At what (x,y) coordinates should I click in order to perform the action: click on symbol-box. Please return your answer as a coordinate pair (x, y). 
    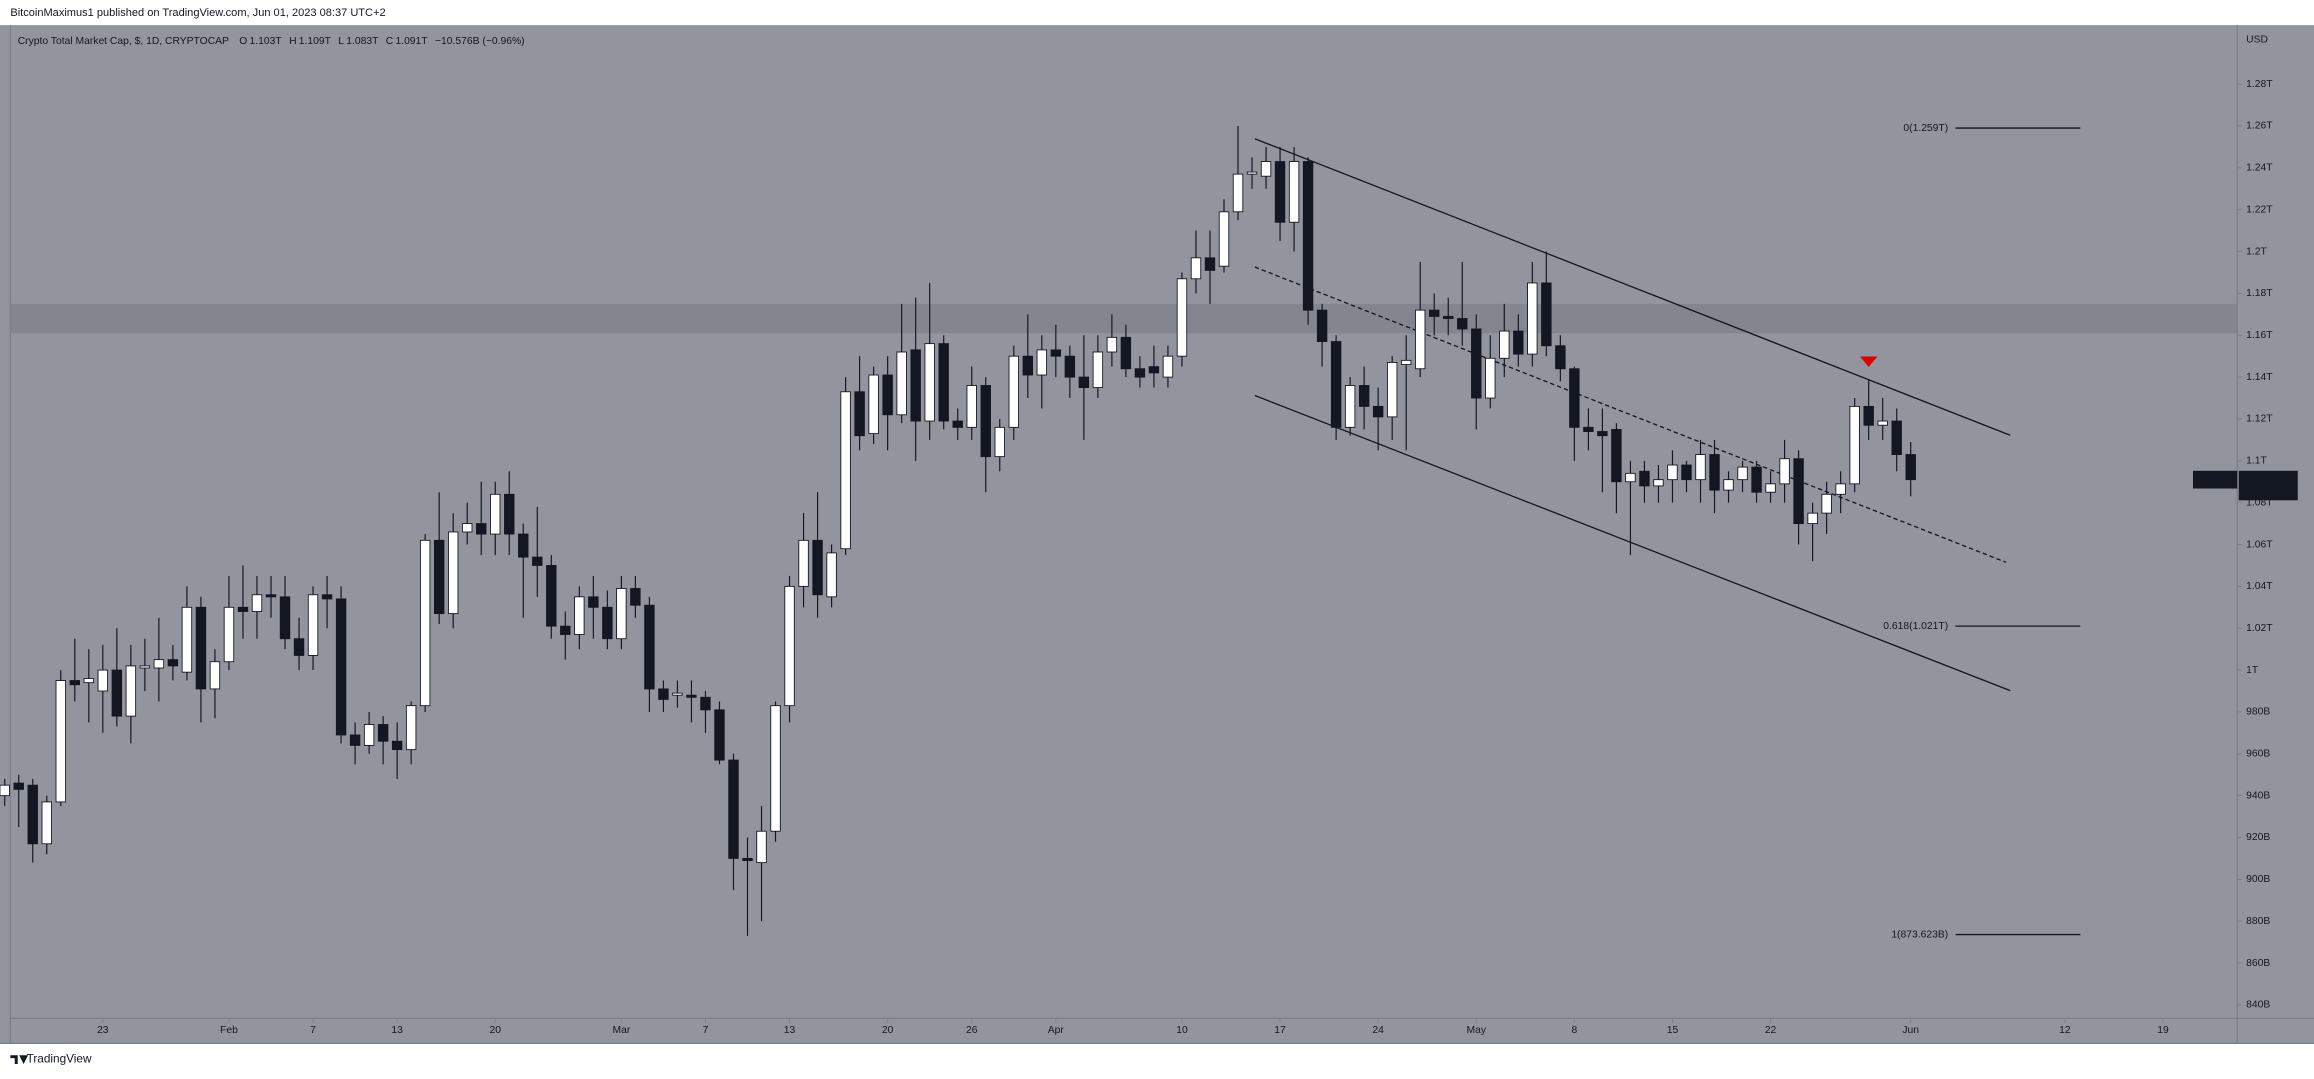
    Looking at the image, I should click on (2215, 479).